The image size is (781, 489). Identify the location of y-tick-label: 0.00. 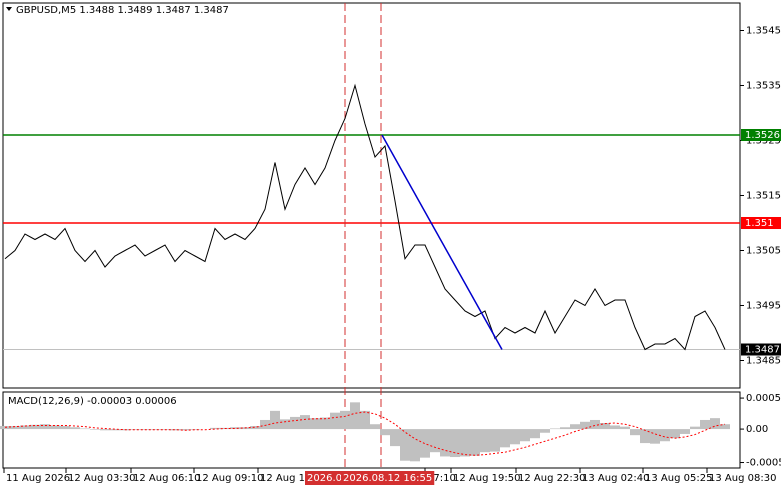
(757, 429).